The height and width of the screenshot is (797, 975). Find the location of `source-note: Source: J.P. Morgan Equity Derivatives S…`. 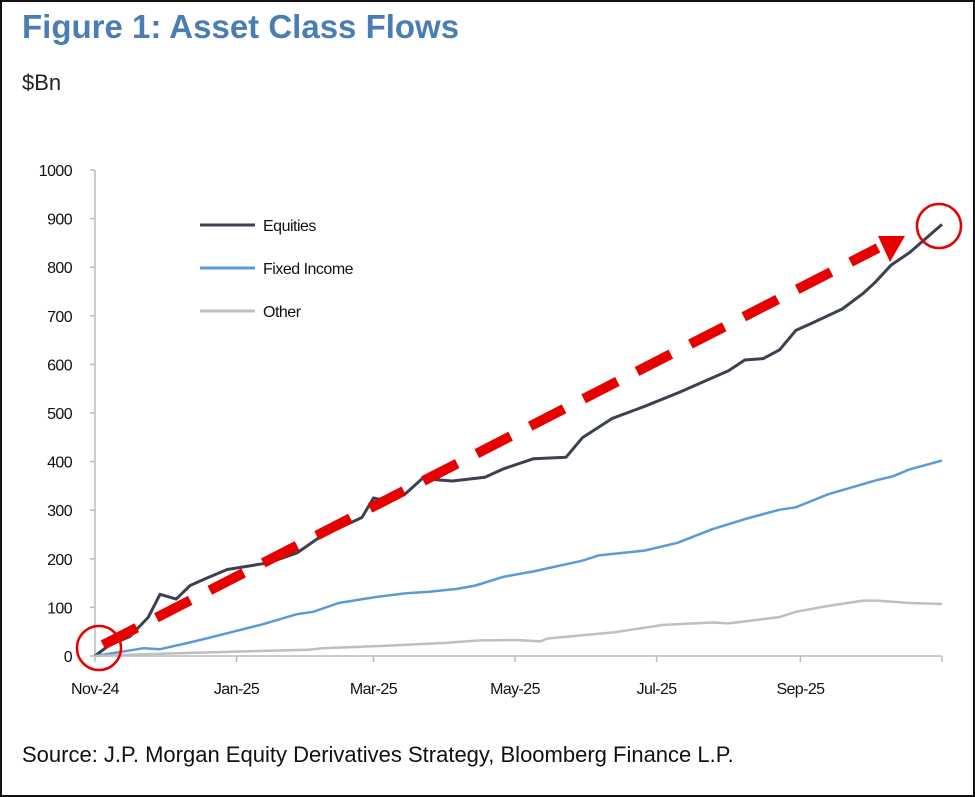

source-note: Source: J.P. Morgan Equity Derivatives S… is located at coordinates (378, 754).